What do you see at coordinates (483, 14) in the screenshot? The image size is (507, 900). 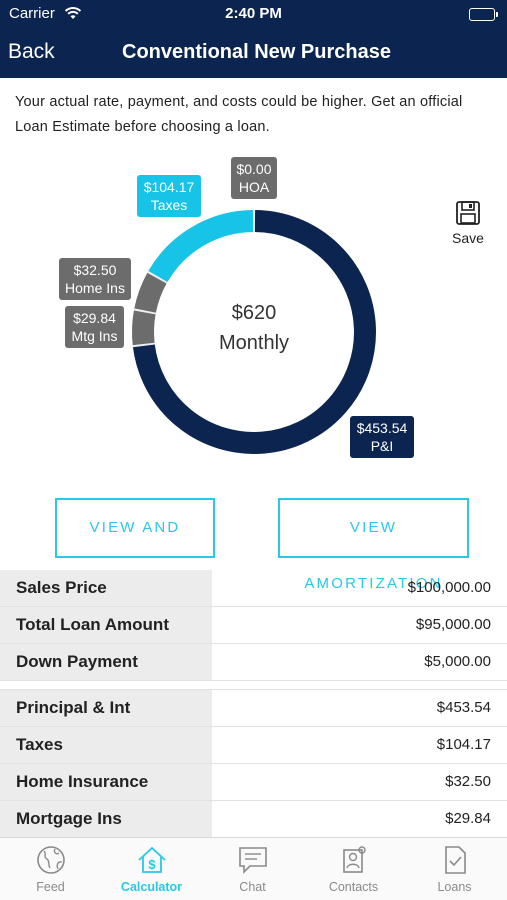 I see `battery-icon` at bounding box center [483, 14].